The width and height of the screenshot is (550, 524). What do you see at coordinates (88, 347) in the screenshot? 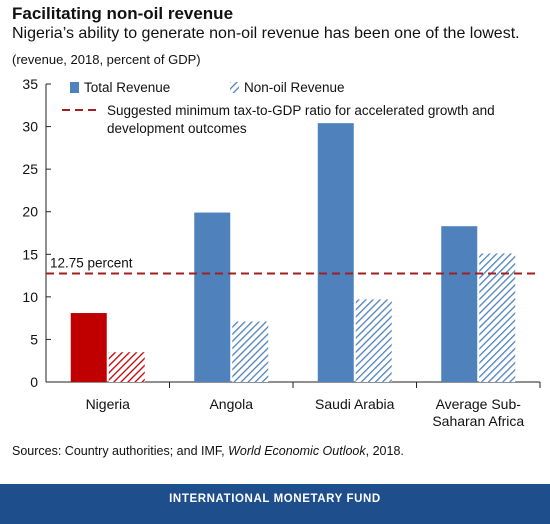
I see `total-revenue-bar-nigeria` at bounding box center [88, 347].